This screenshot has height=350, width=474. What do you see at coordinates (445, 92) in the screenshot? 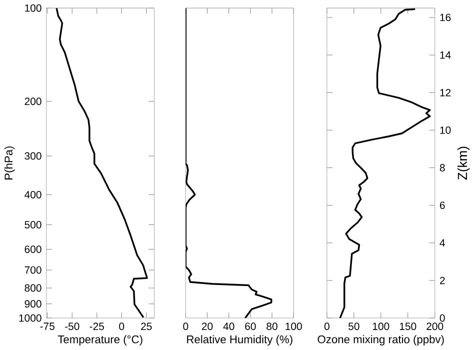
I see `y2-tick-label: 12` at bounding box center [445, 92].